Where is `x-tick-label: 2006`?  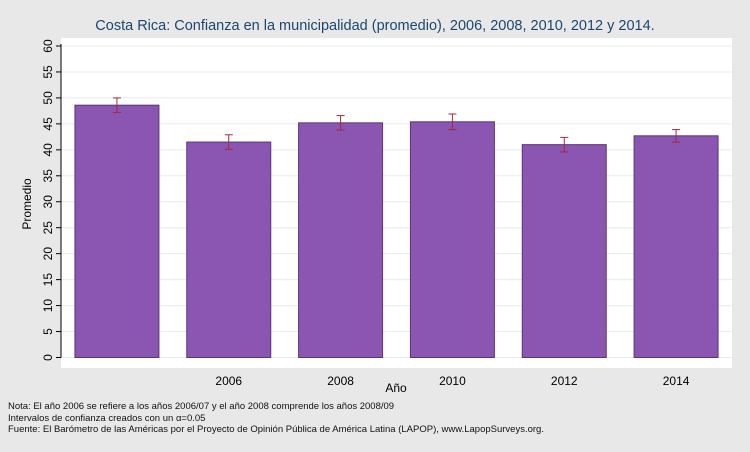 x-tick-label: 2006 is located at coordinates (228, 381).